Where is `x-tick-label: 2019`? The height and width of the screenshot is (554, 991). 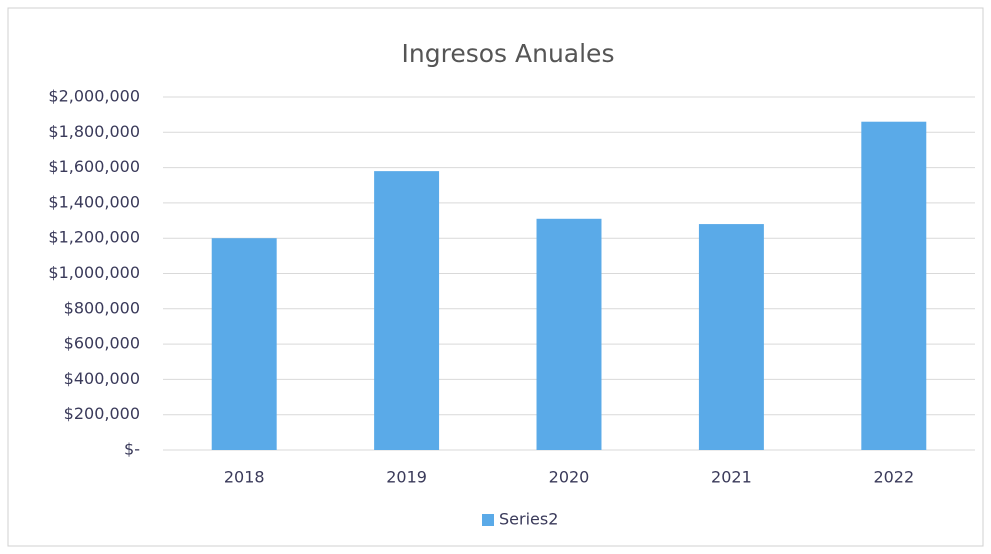 x-tick-label: 2019 is located at coordinates (406, 477).